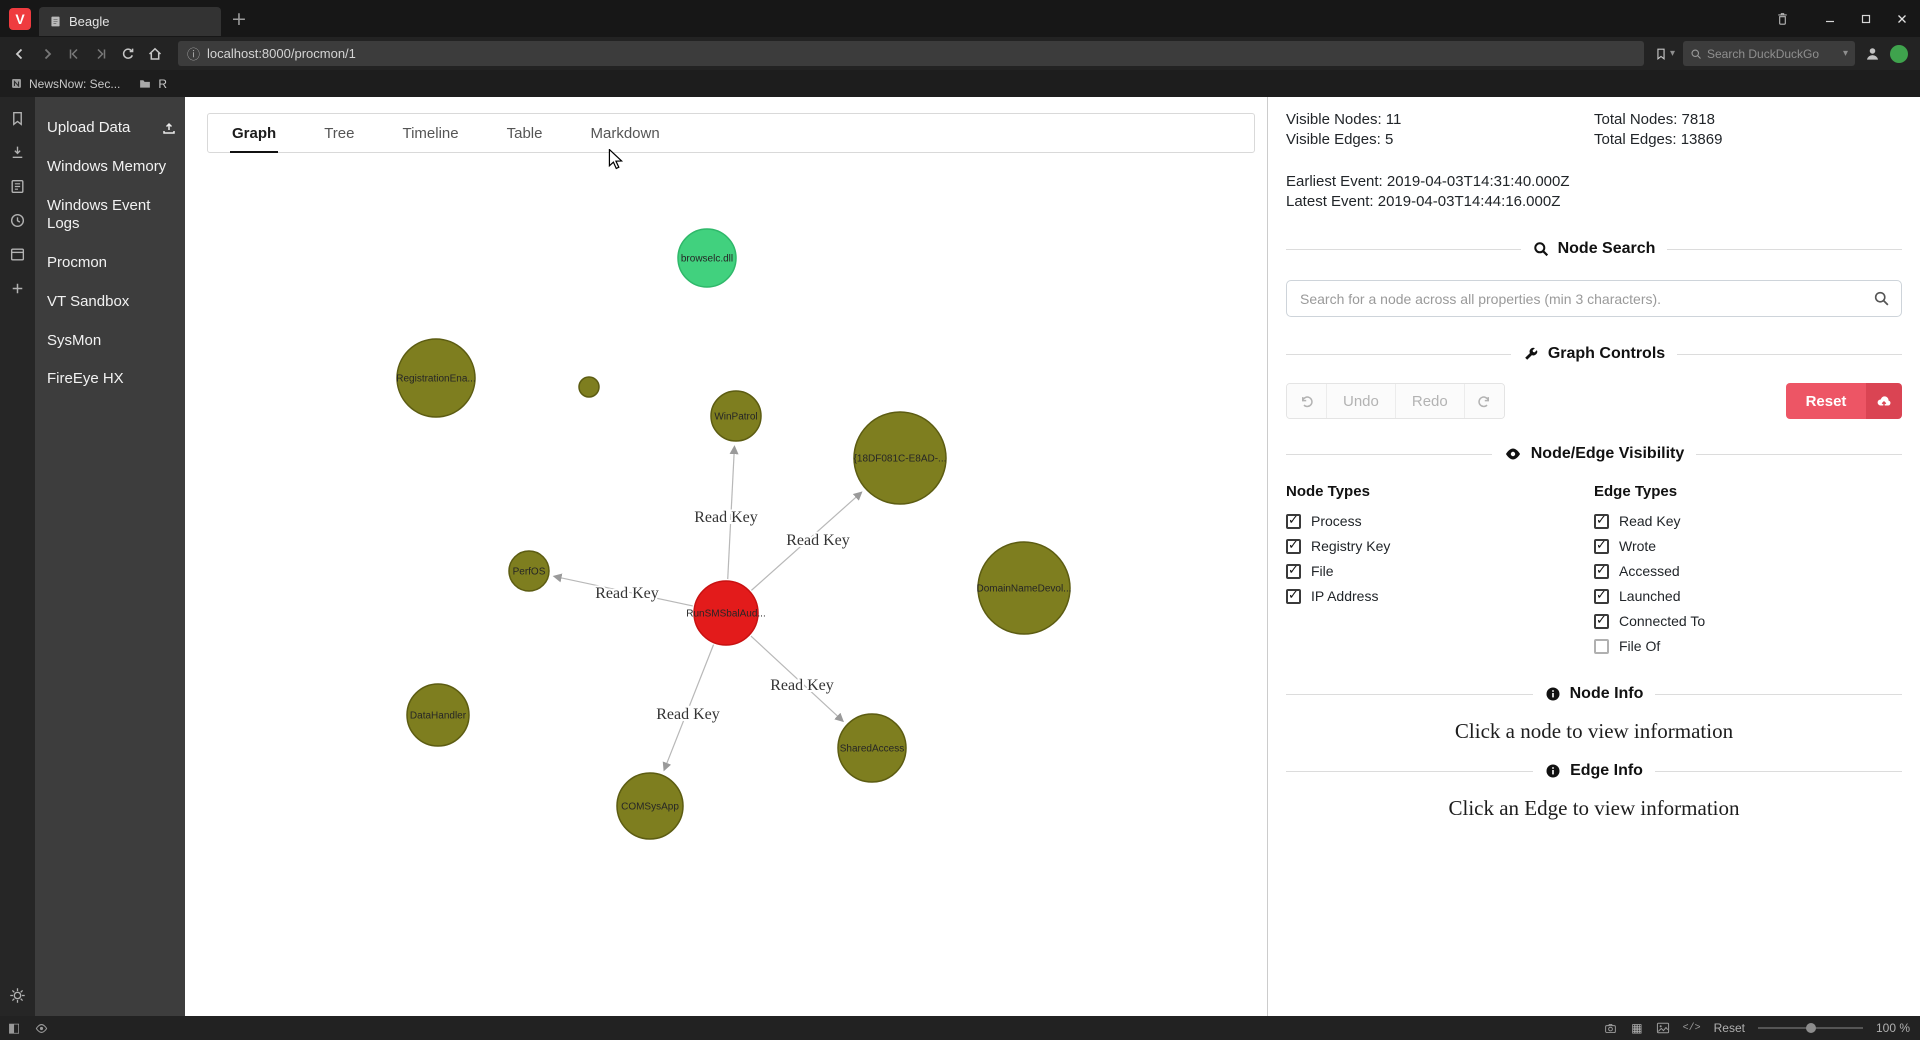 Image resolution: width=1920 pixels, height=1040 pixels. What do you see at coordinates (707, 258) in the screenshot?
I see `graph-node-browselc` at bounding box center [707, 258].